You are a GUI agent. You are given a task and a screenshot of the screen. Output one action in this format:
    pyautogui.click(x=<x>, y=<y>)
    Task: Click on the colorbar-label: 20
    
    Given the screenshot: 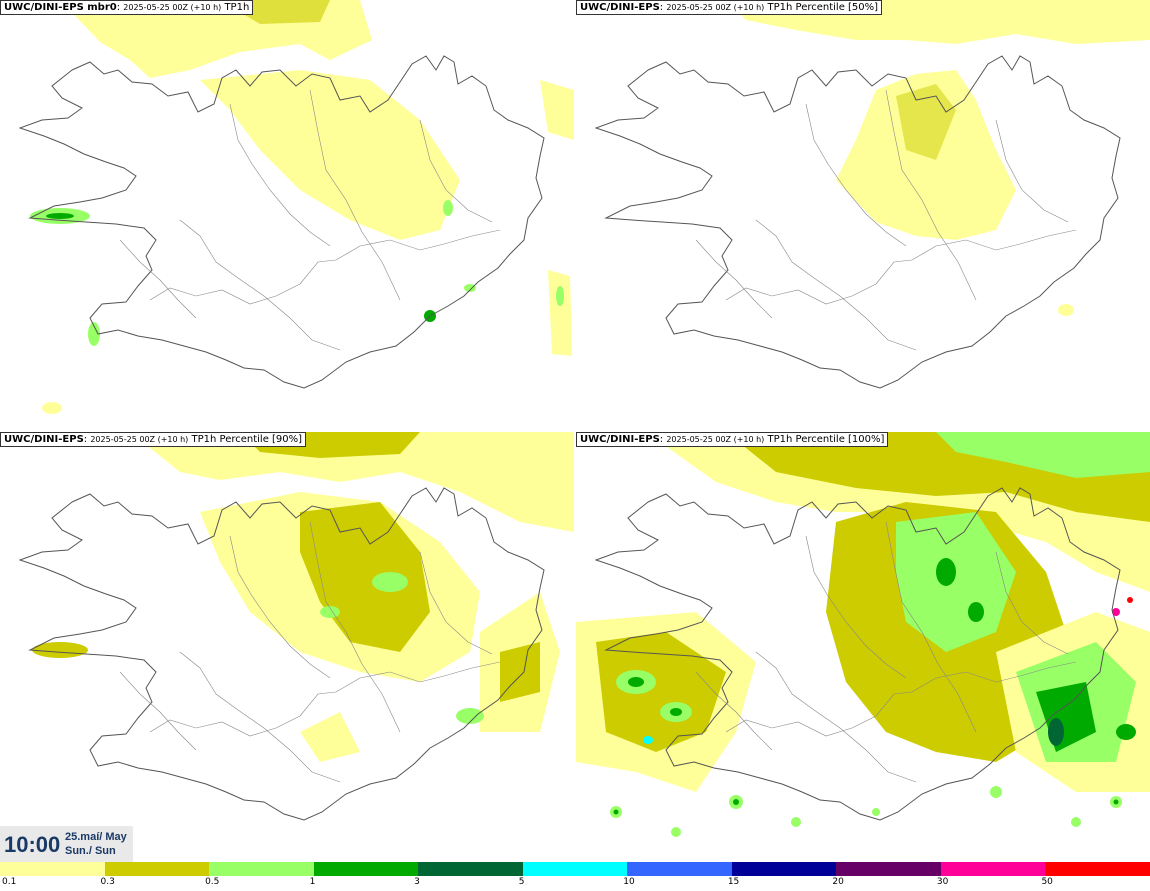 What is the action you would take?
    pyautogui.click(x=838, y=882)
    